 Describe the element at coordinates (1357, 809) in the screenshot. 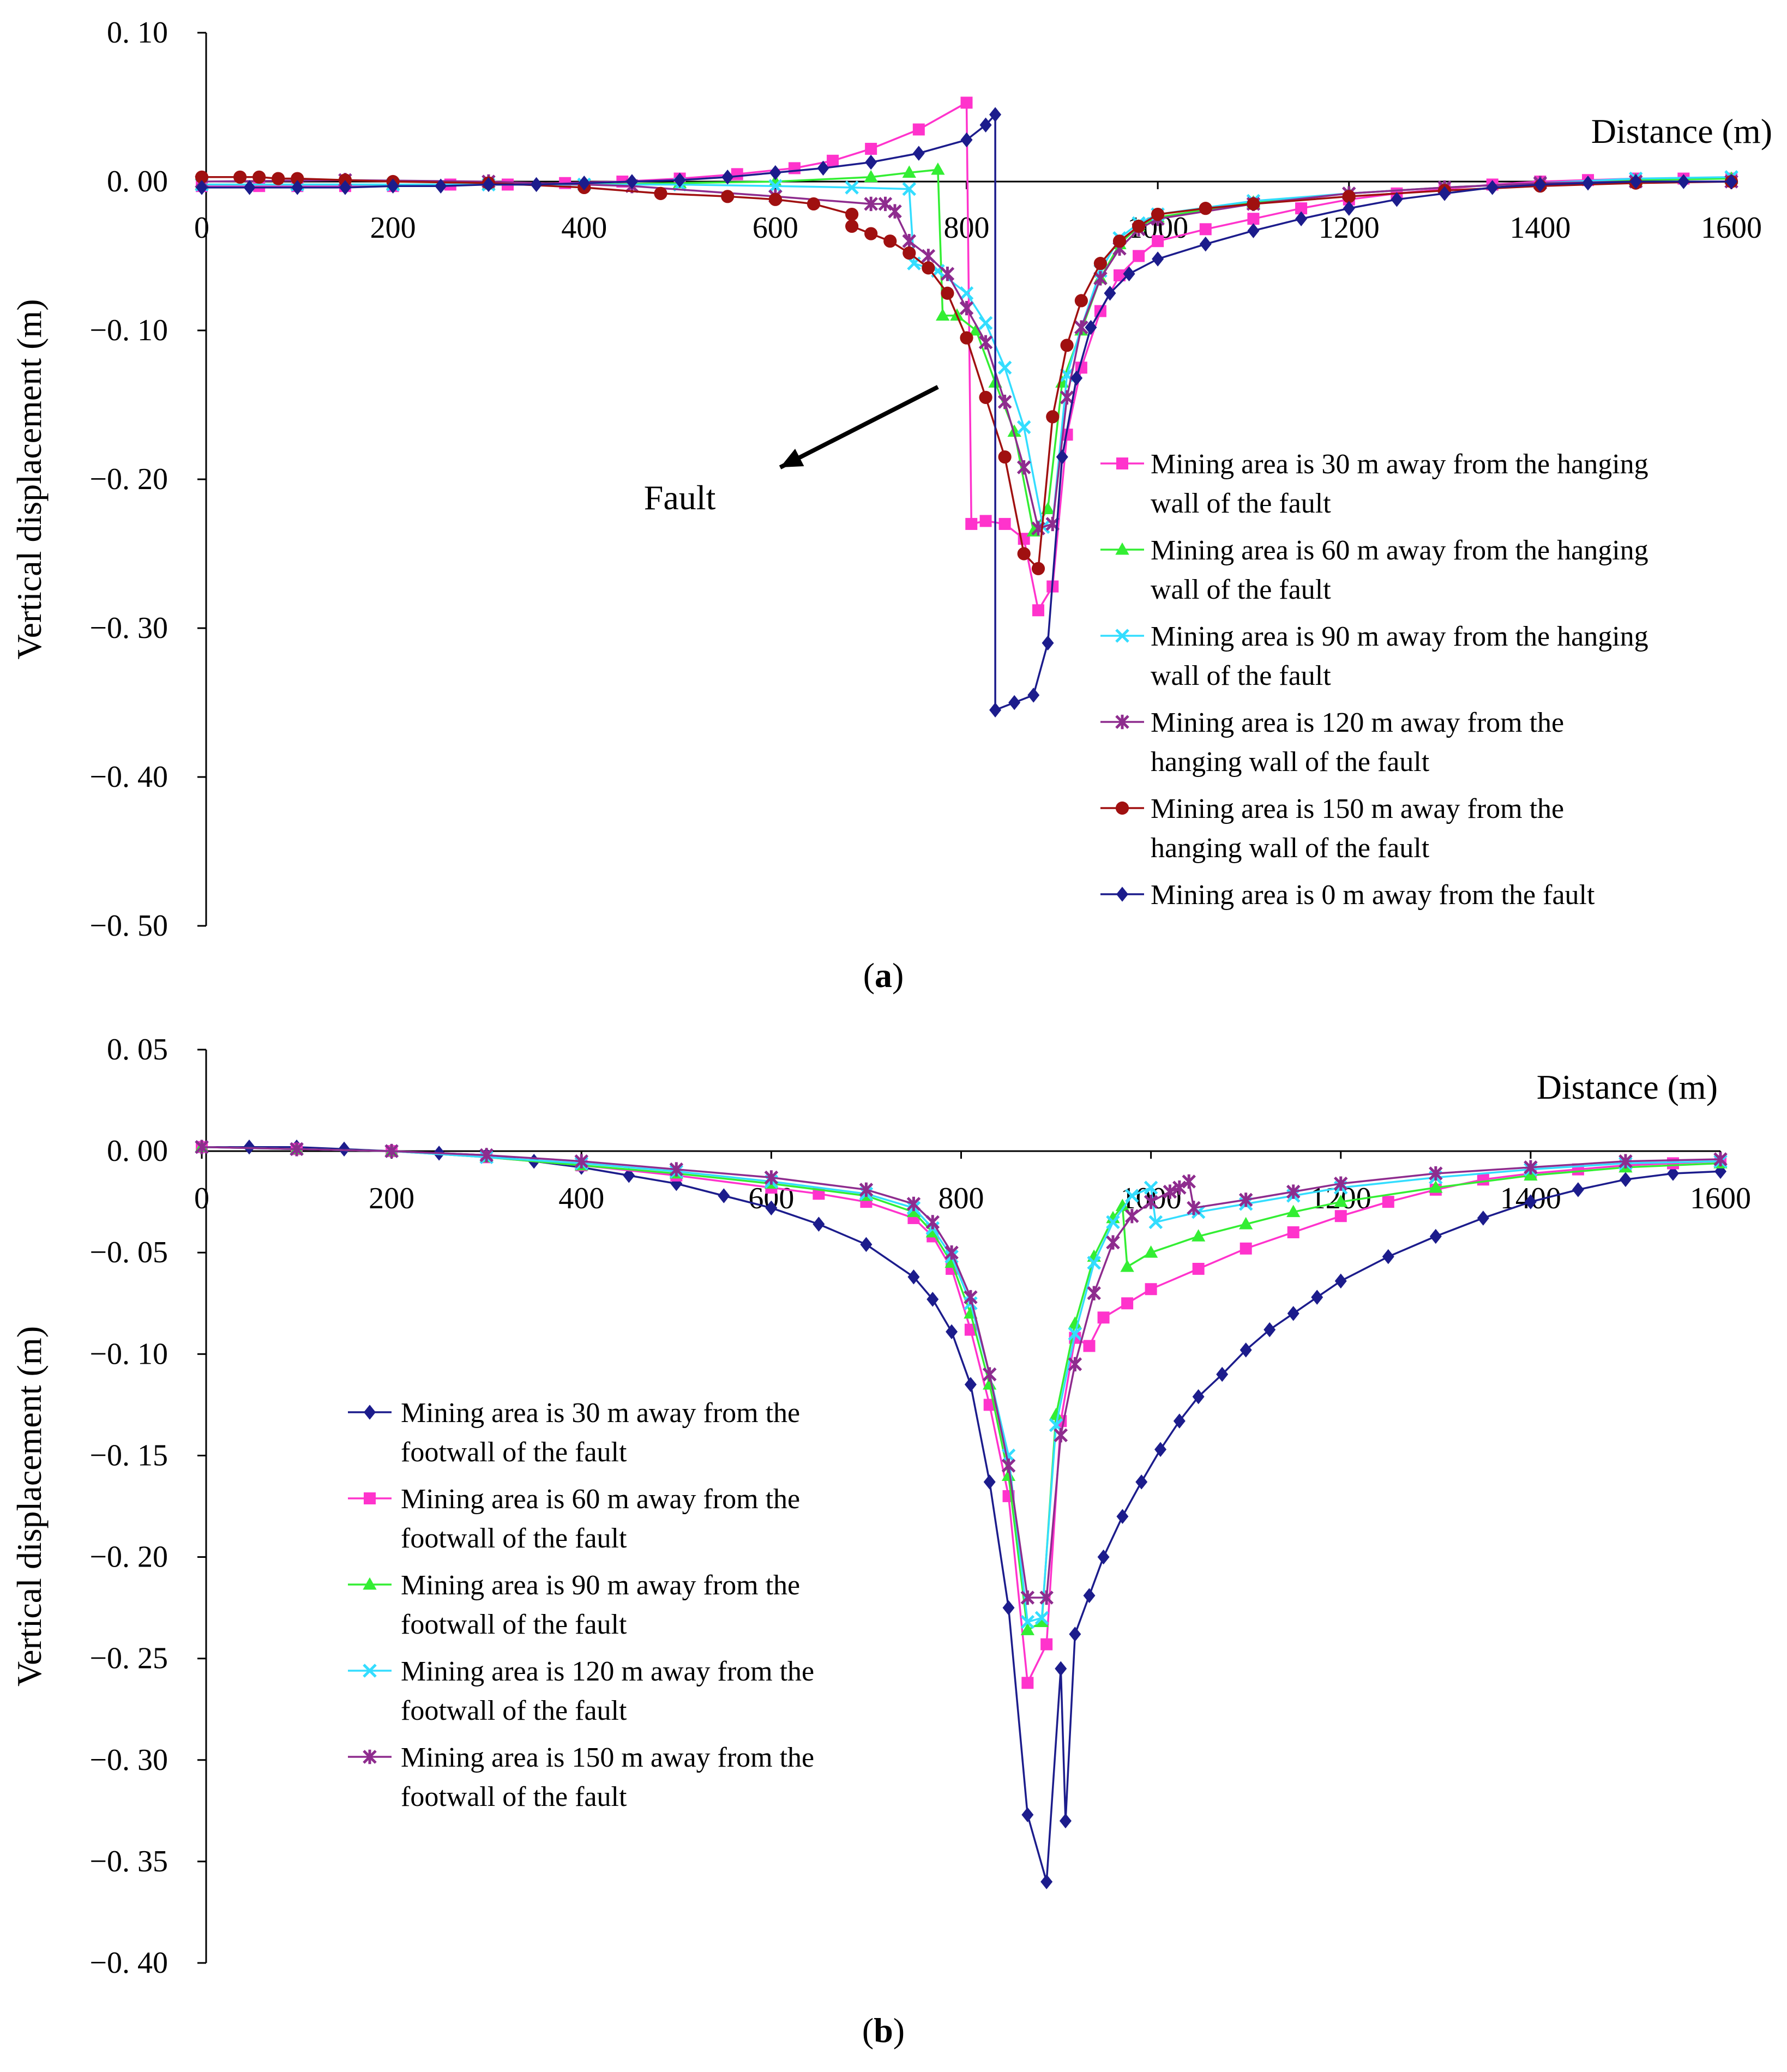

I see `legend-label: Mining area is 150 m away from the` at that location.